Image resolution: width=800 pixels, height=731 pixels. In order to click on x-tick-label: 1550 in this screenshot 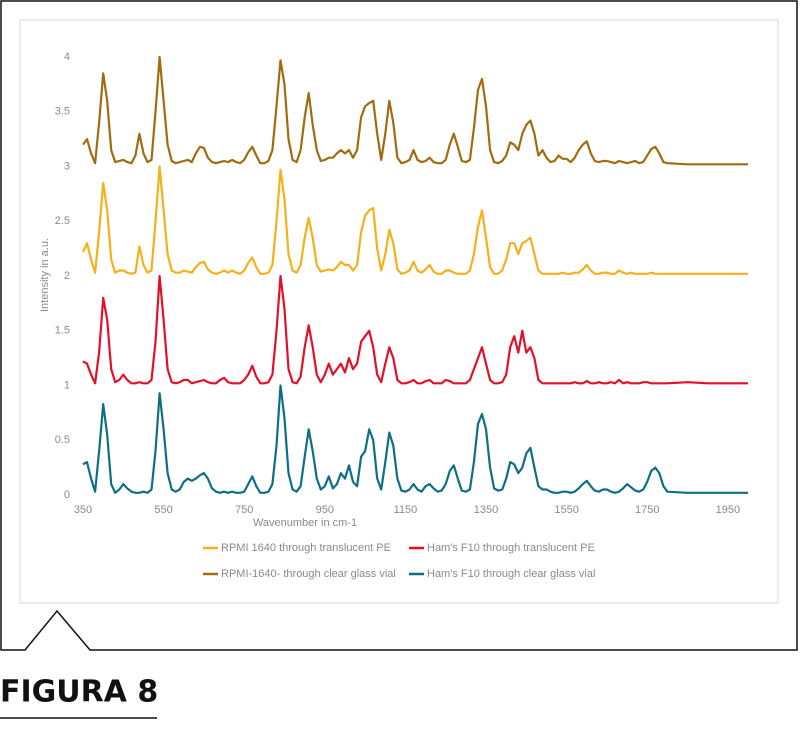, I will do `click(566, 510)`.